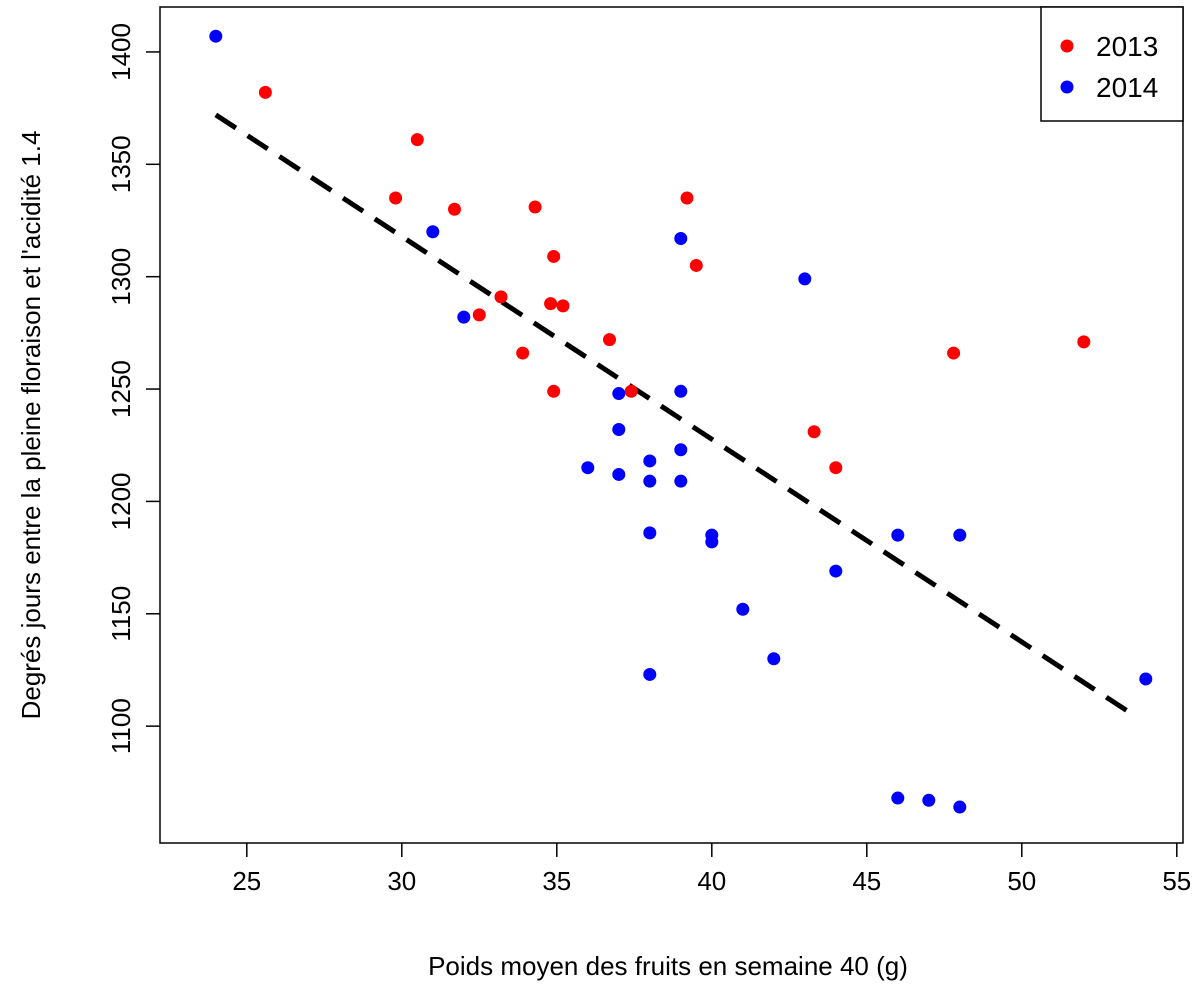 The image size is (1199, 995). Describe the element at coordinates (1021, 881) in the screenshot. I see `x-tick-label: 50` at that location.